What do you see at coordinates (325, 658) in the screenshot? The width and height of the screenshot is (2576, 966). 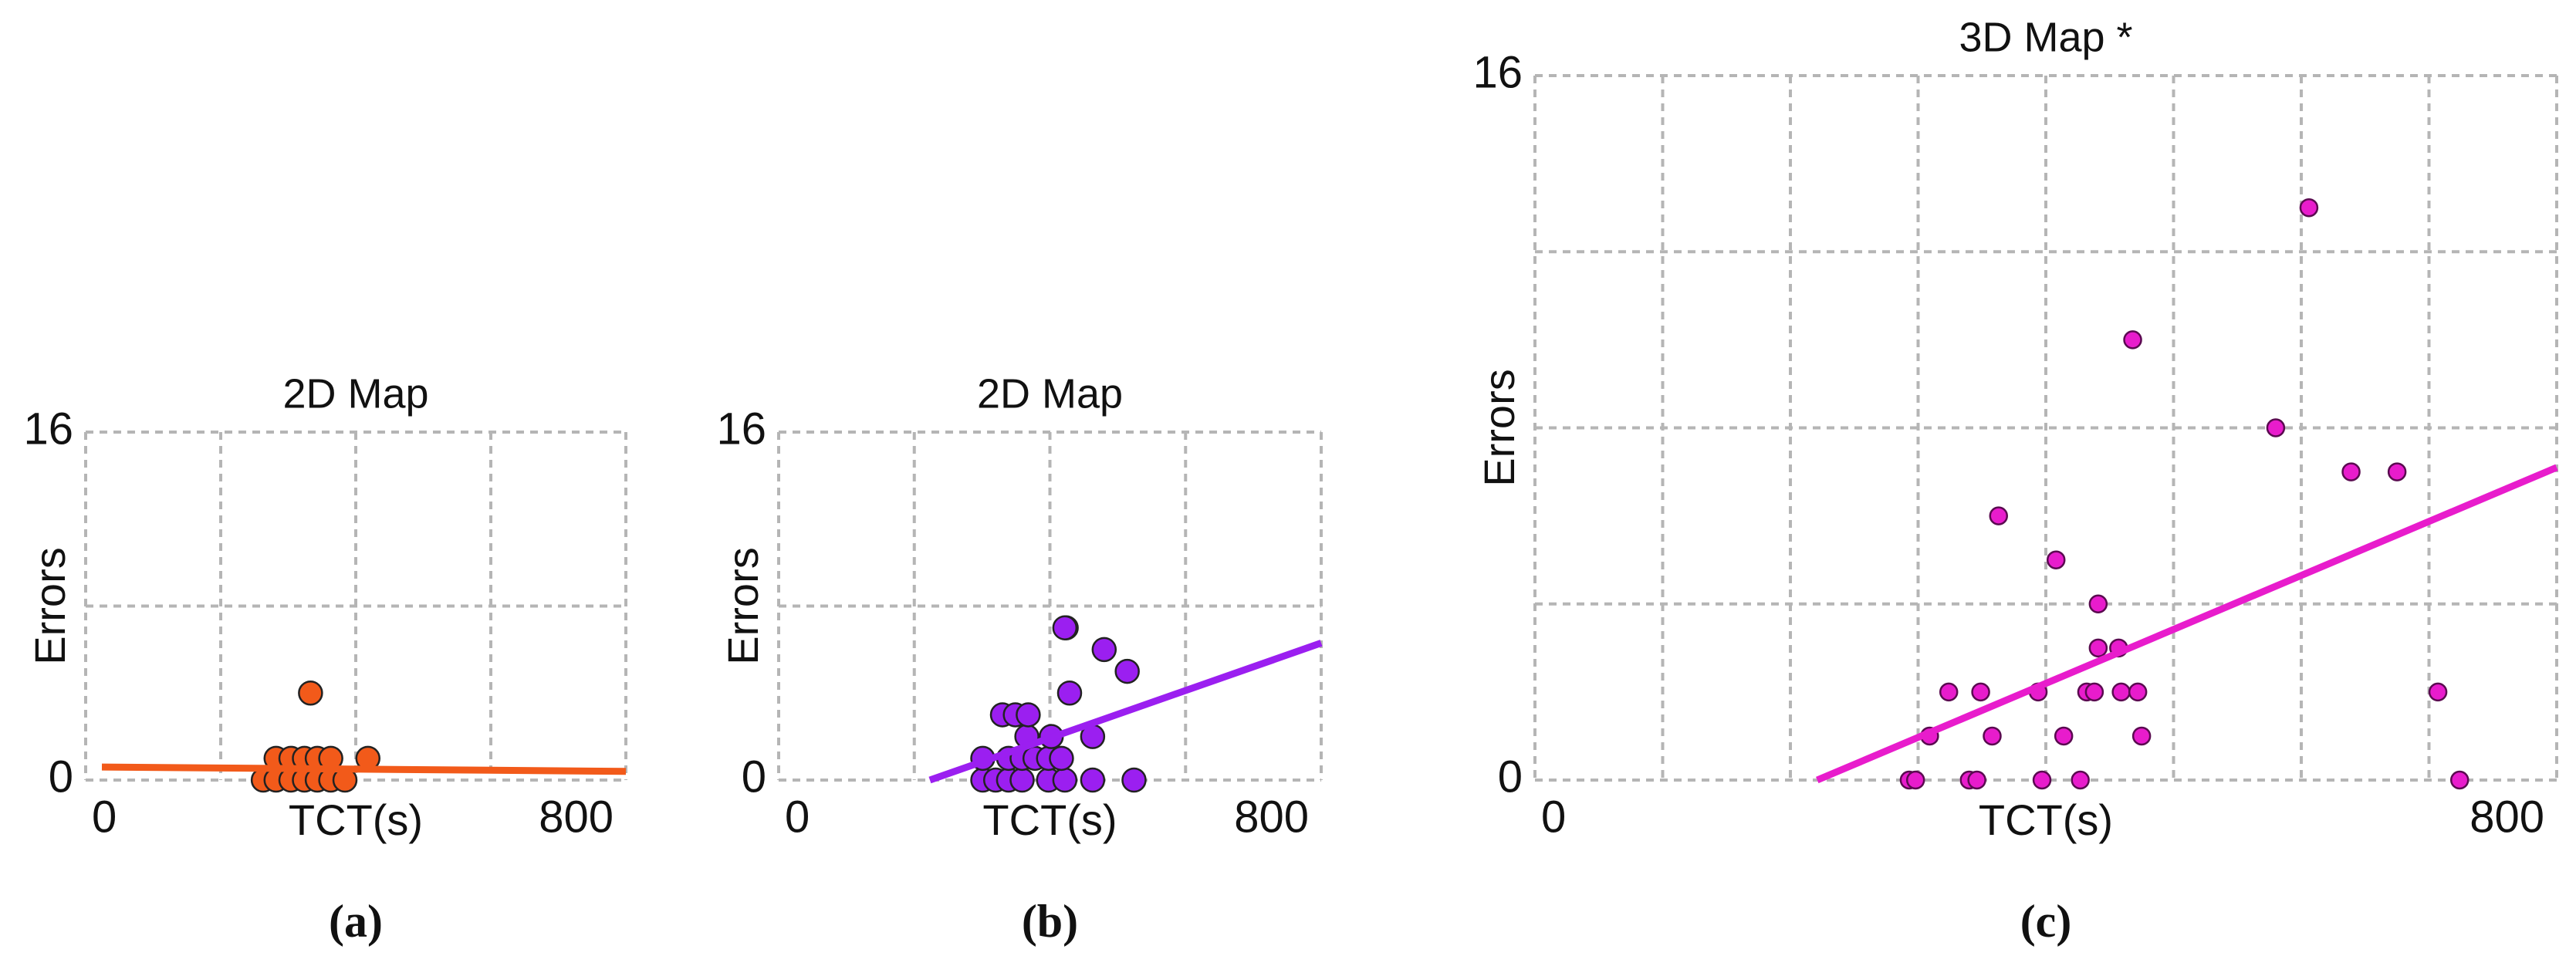 I see `plot: 0 800 0 16 2D Map TCT(s) Errors (a)` at bounding box center [325, 658].